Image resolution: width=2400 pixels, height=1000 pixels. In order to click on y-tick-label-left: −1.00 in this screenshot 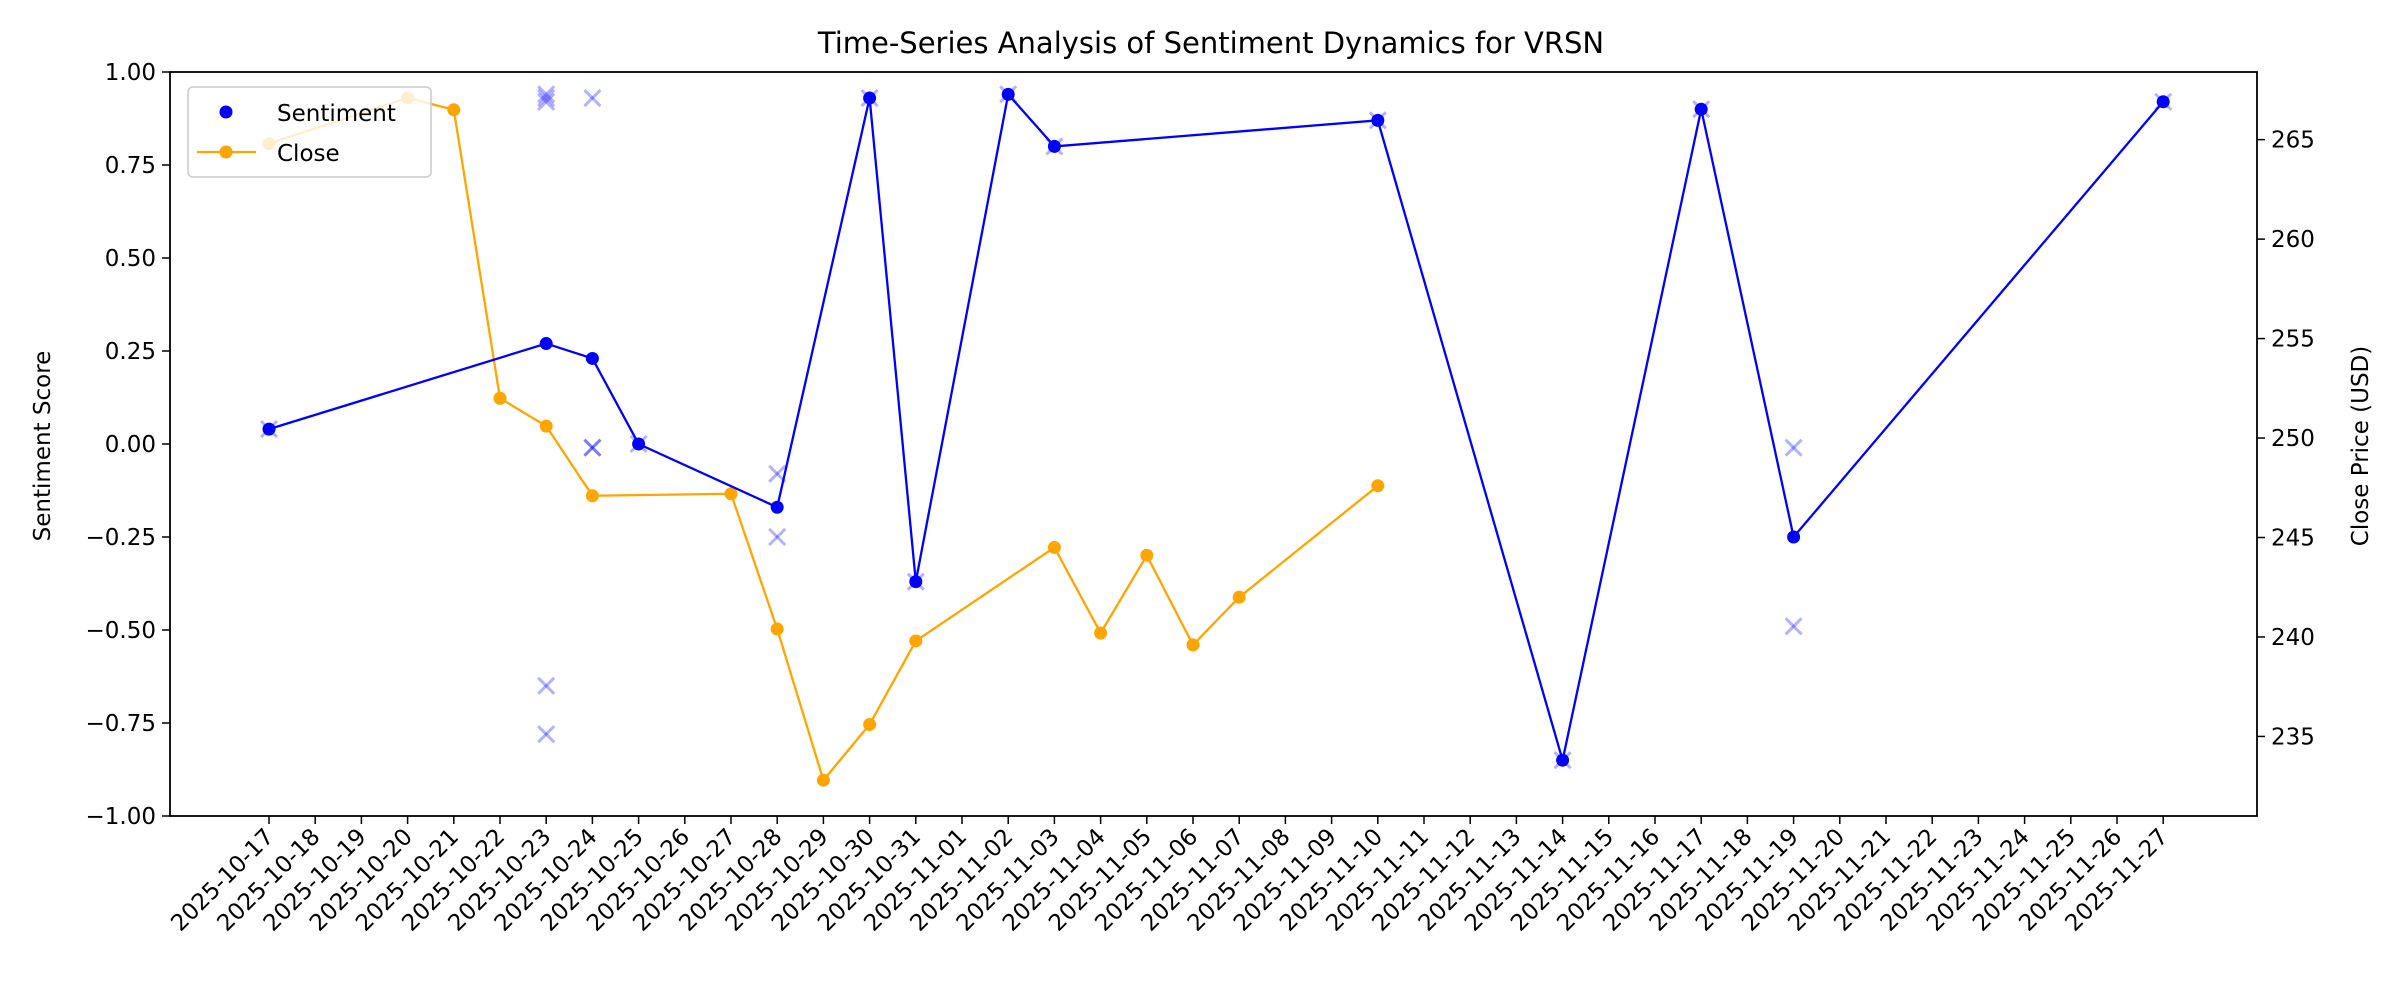, I will do `click(121, 817)`.